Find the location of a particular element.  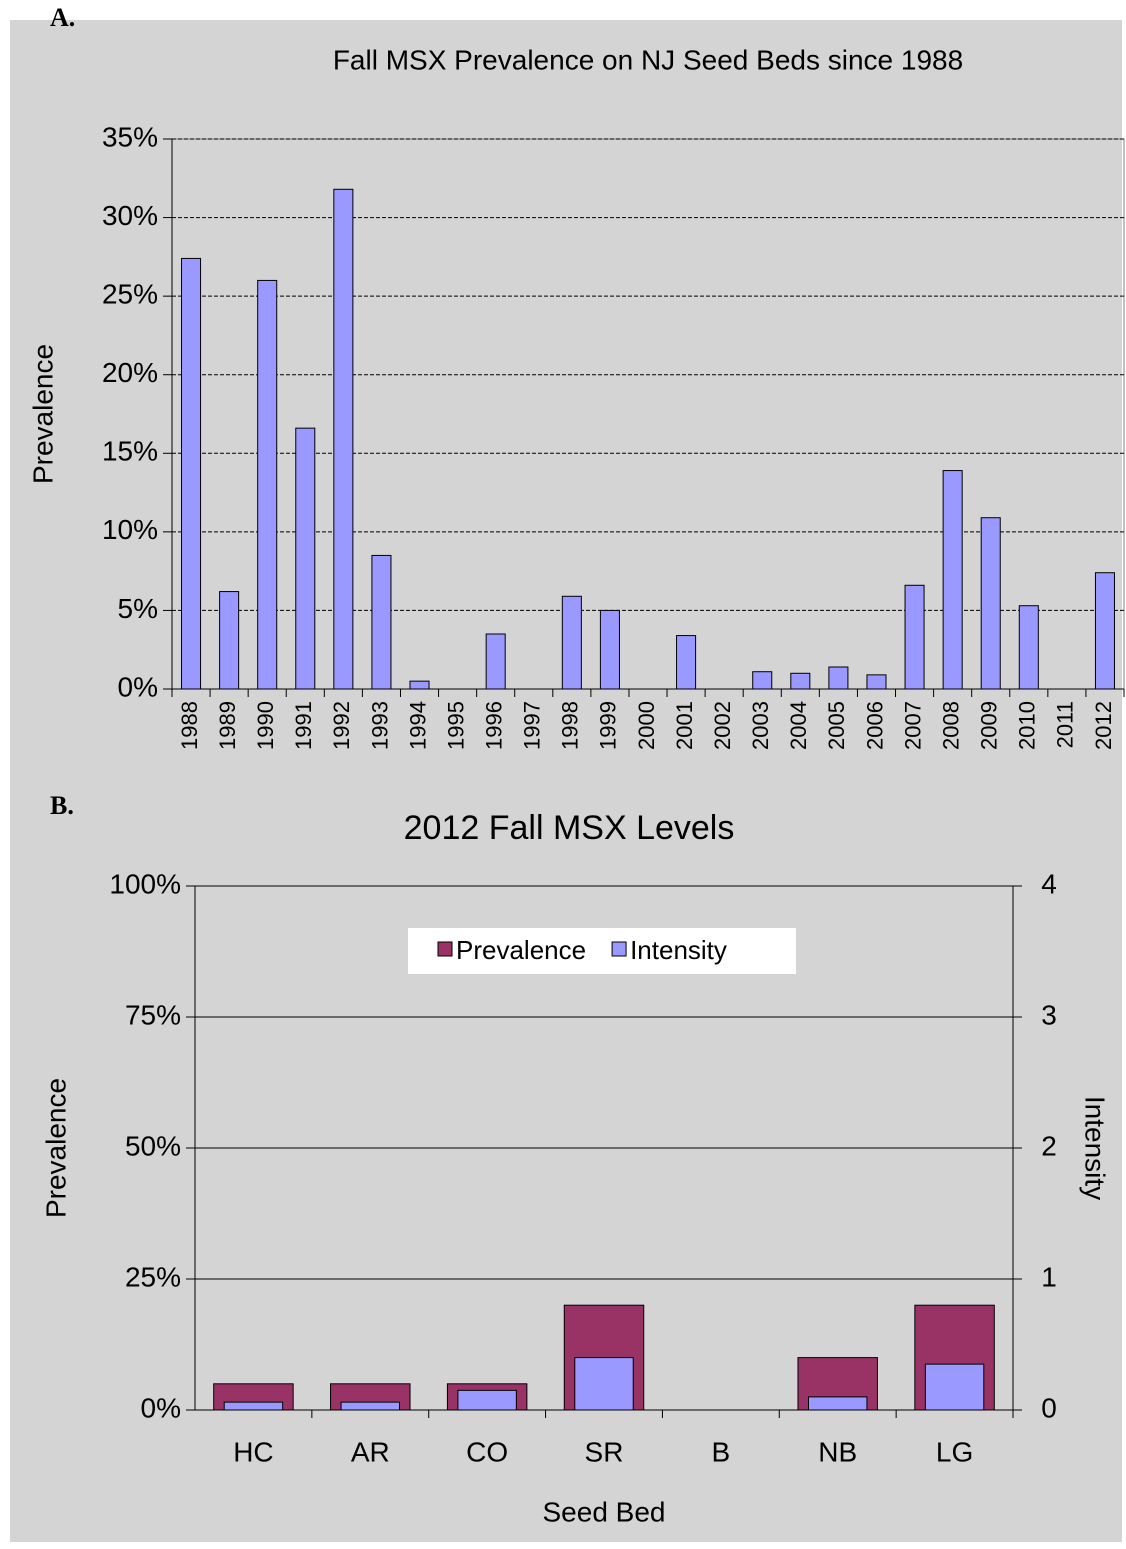

y2-tick-label: 0 is located at coordinates (1049, 1407).